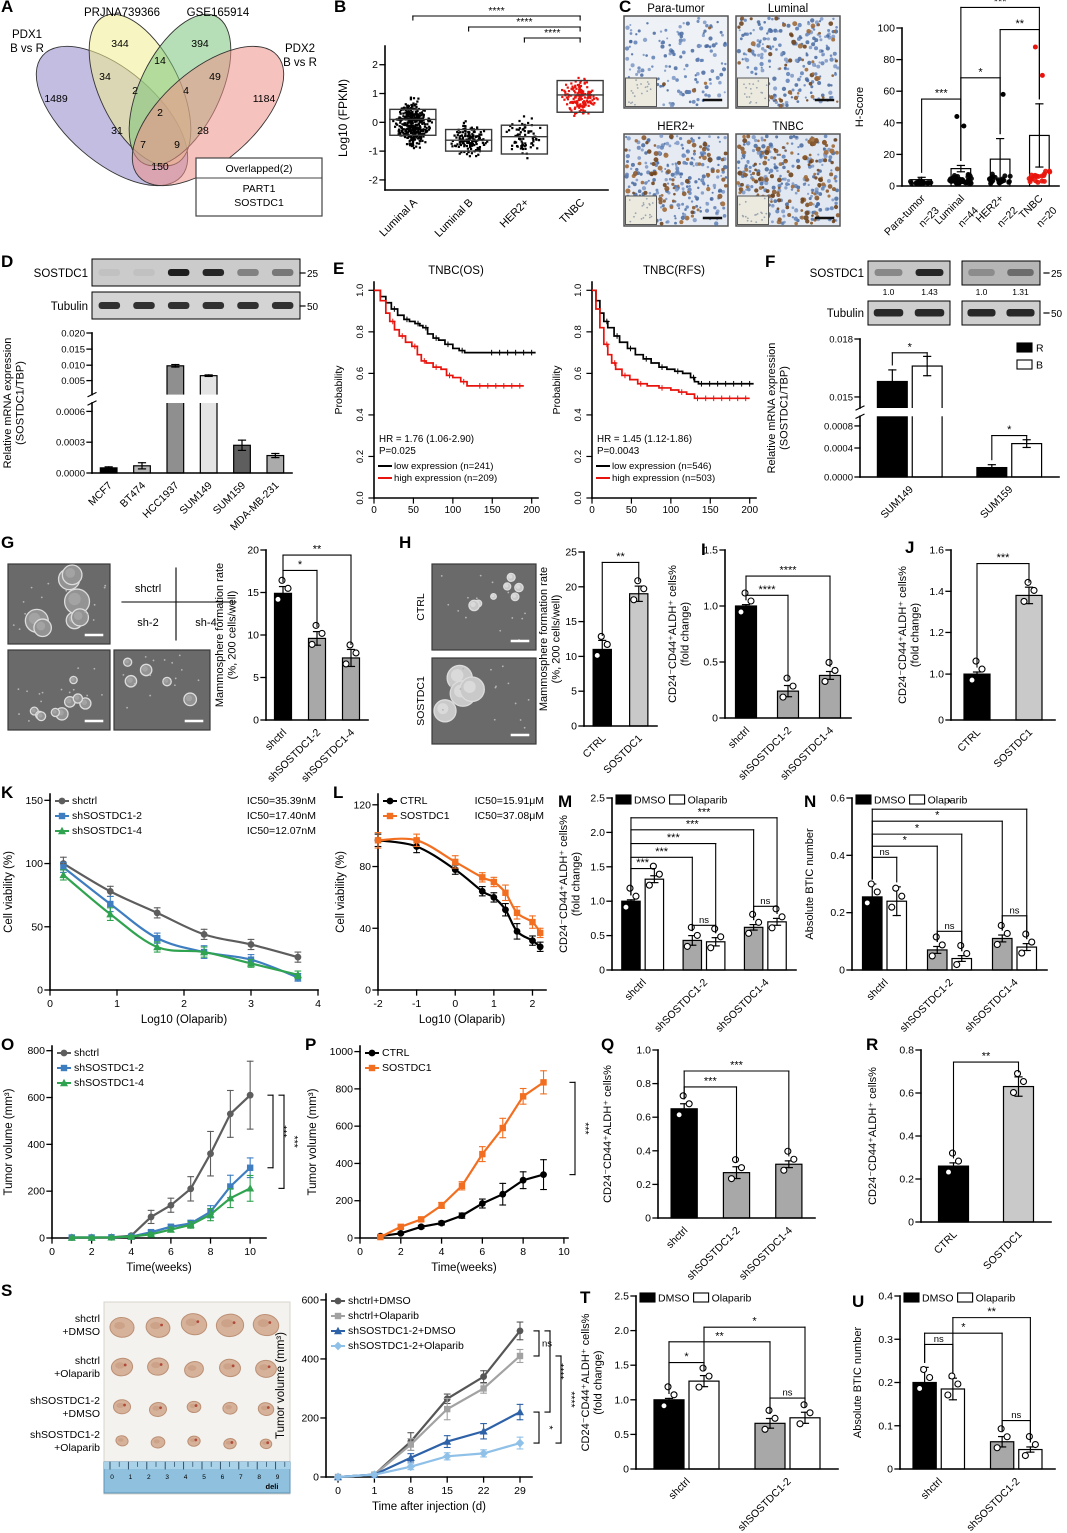 This screenshot has height=1533, width=1067. Describe the element at coordinates (405, 542) in the screenshot. I see `panel-letter-h: H` at that location.